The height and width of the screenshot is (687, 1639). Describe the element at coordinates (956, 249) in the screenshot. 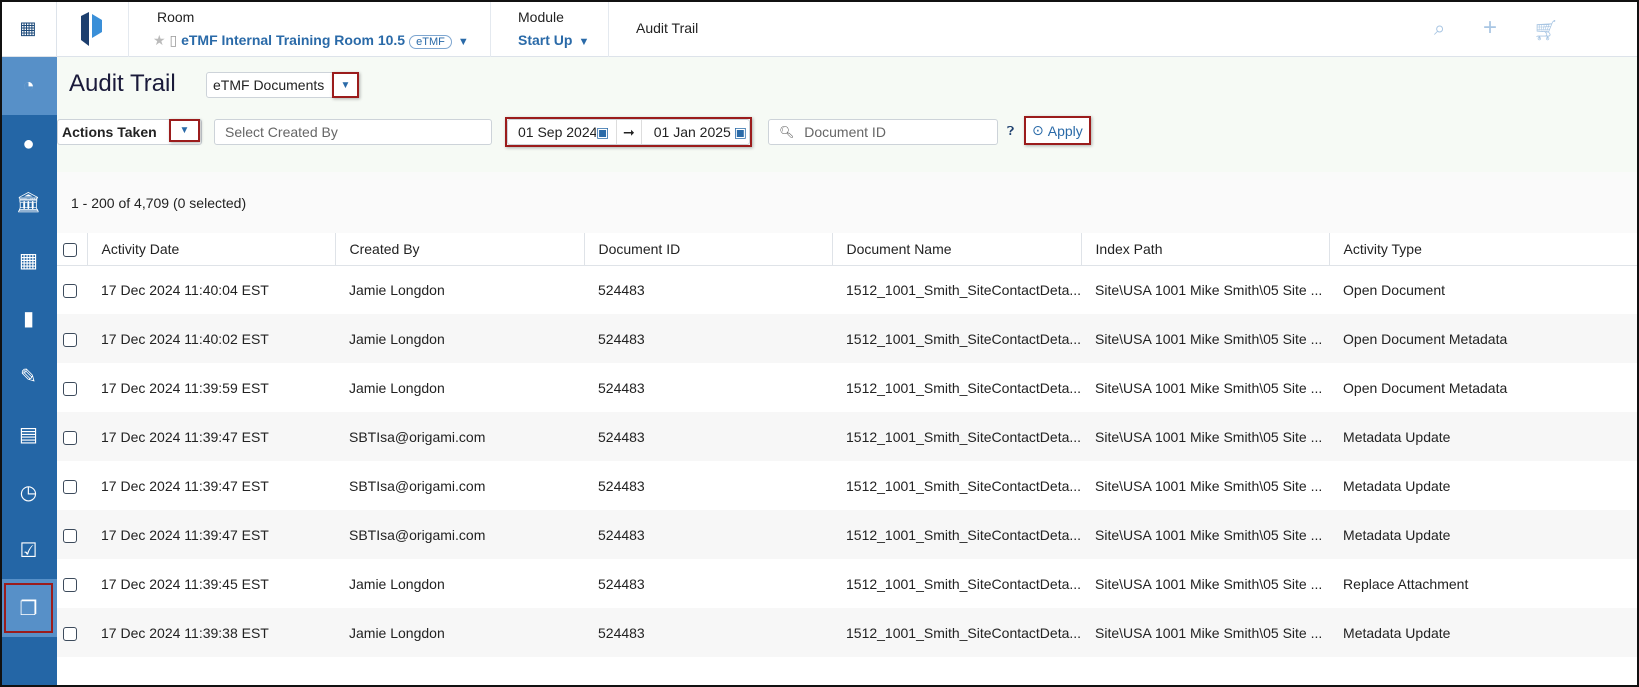

I see `column-header: Document Name` at that location.